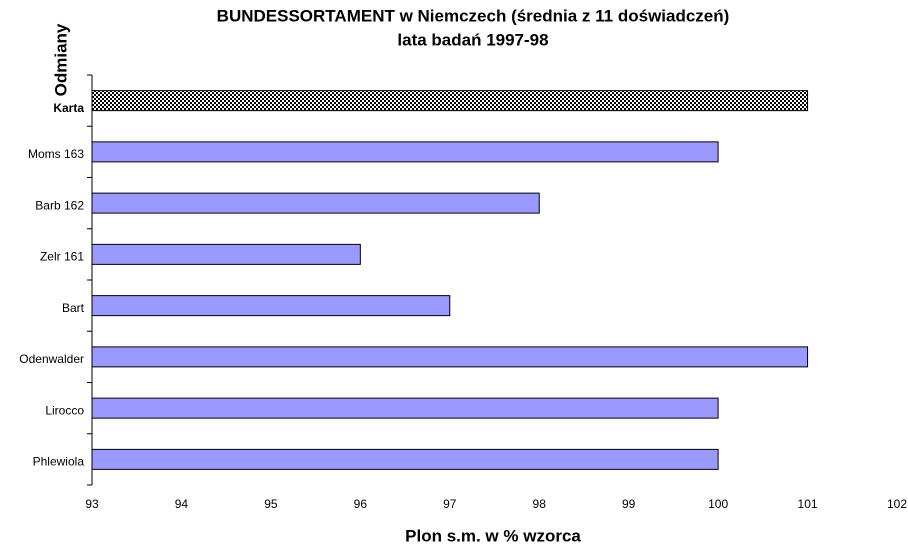 This screenshot has height=548, width=908. Describe the element at coordinates (182, 504) in the screenshot. I see `x-tick-label: 94` at that location.